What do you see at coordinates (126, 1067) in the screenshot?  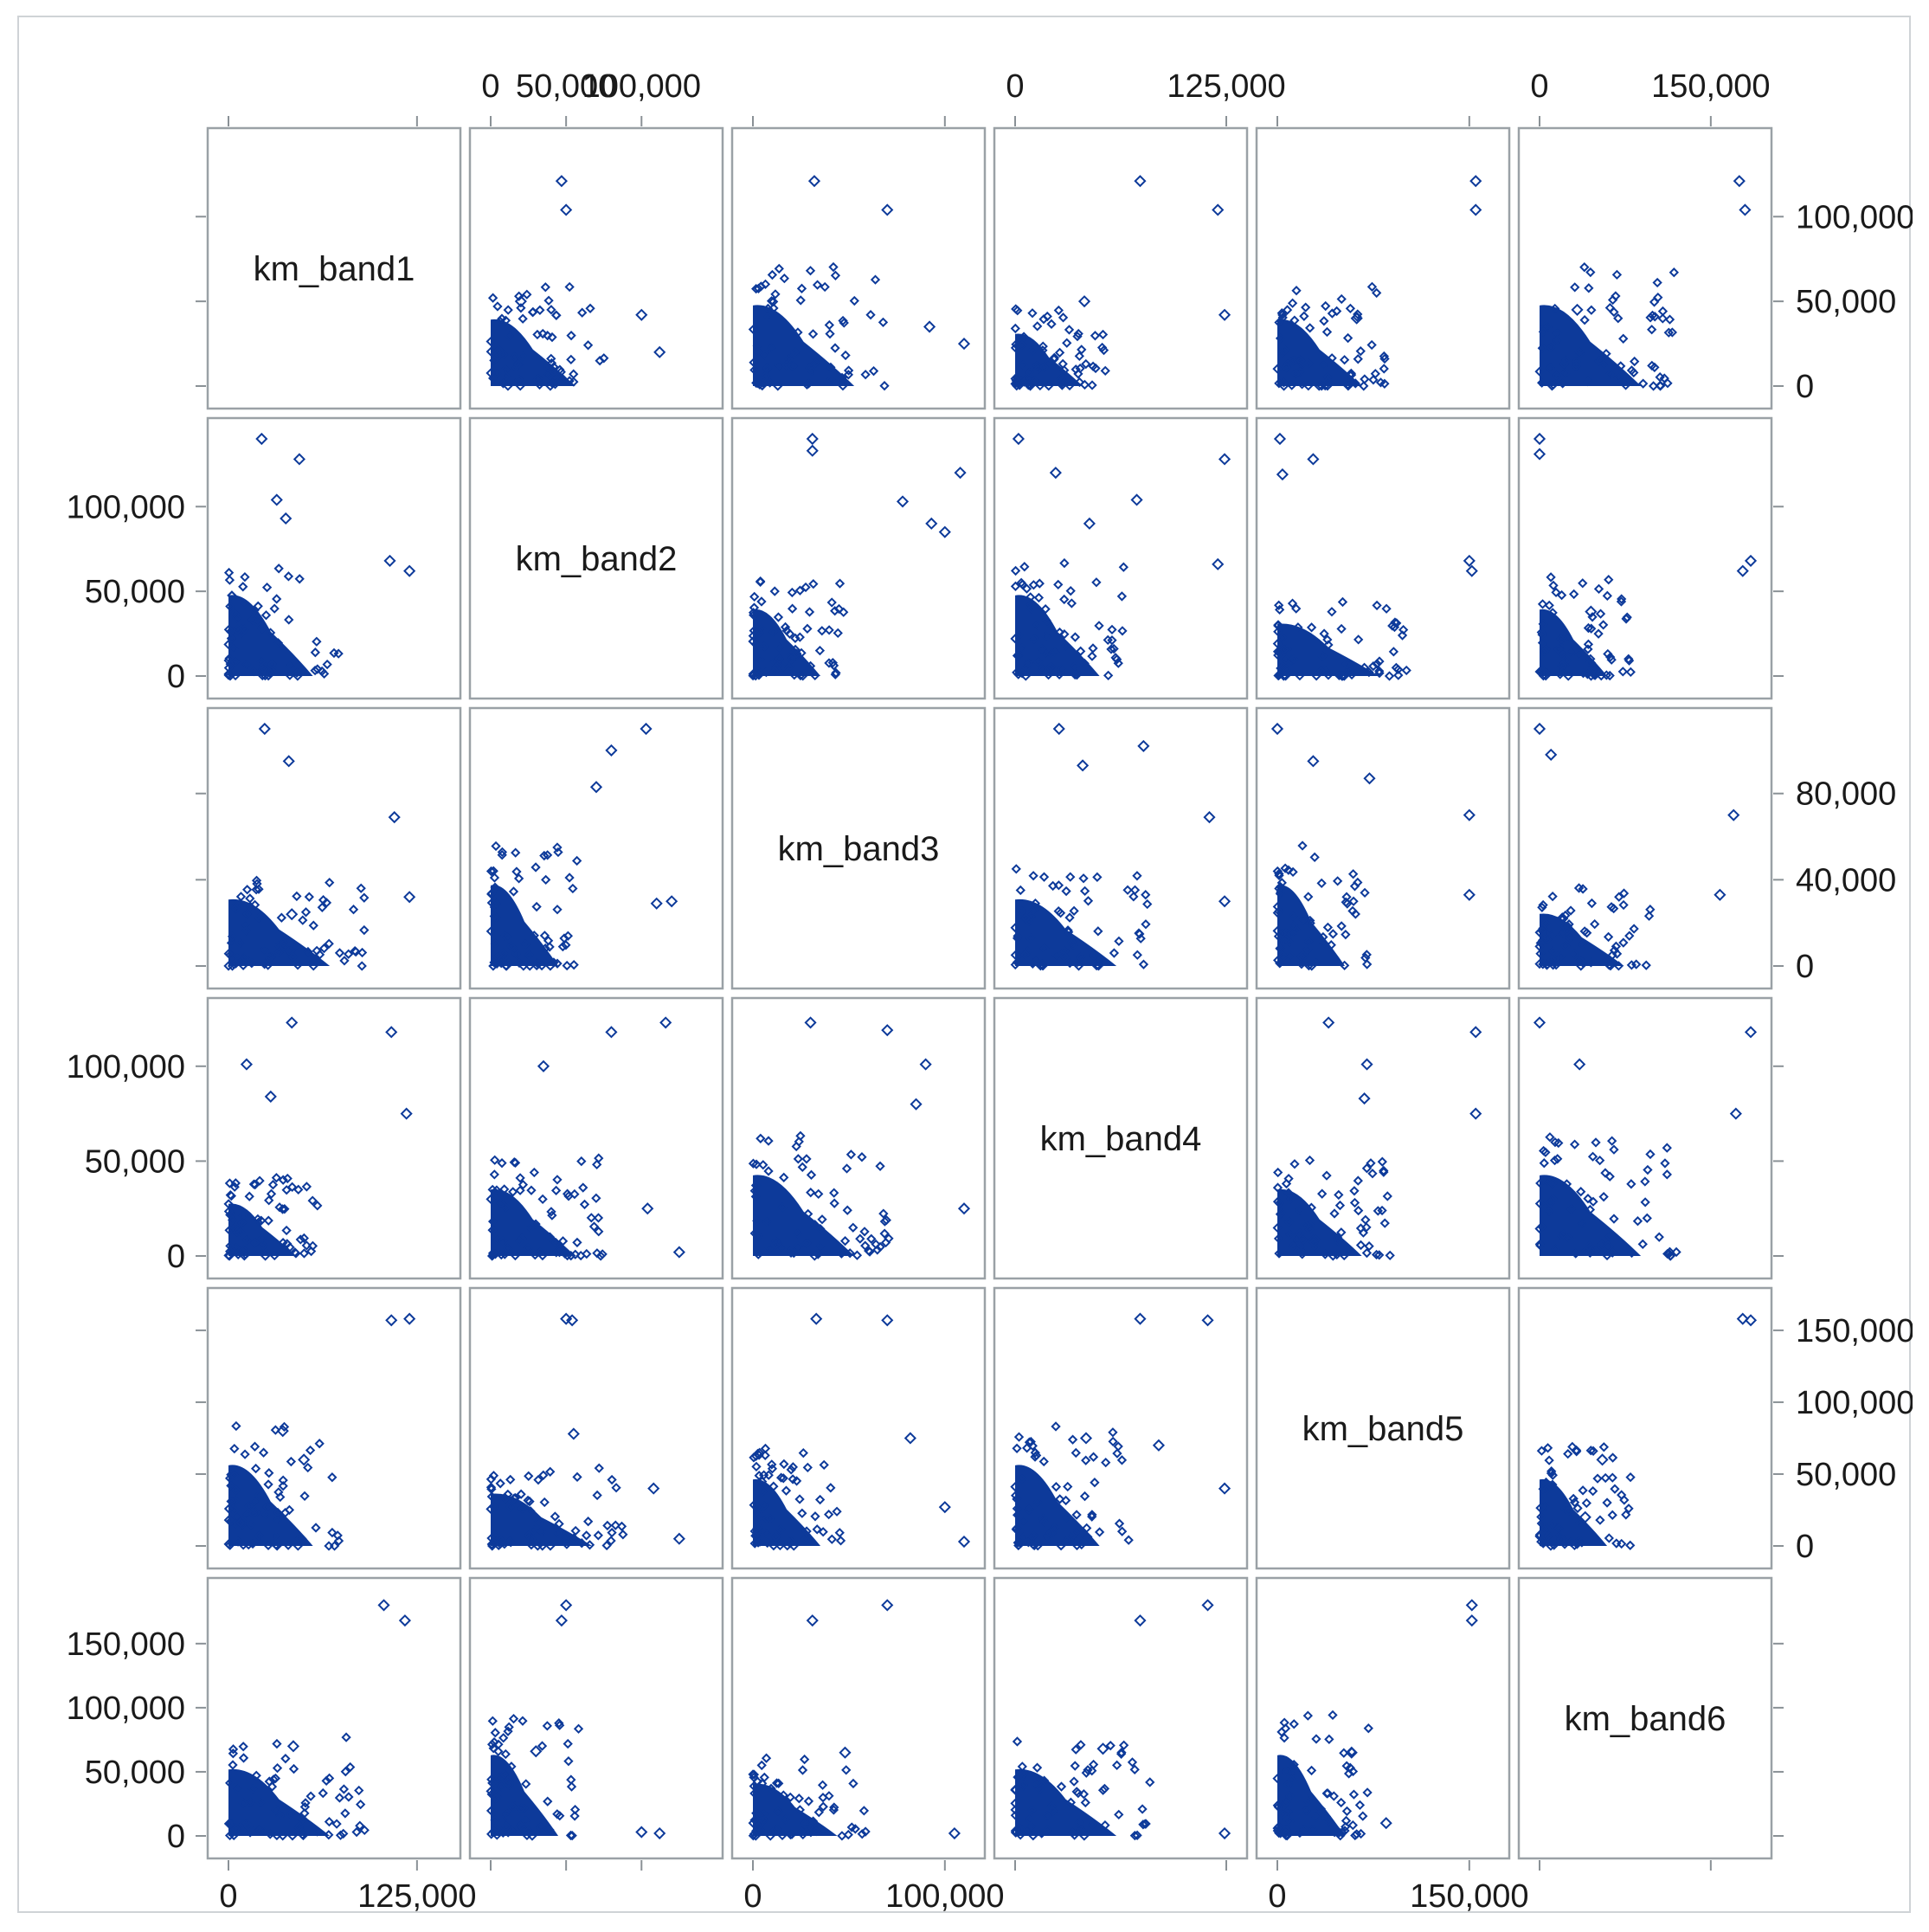 I see `y-tick-label: 100,000` at bounding box center [126, 1067].